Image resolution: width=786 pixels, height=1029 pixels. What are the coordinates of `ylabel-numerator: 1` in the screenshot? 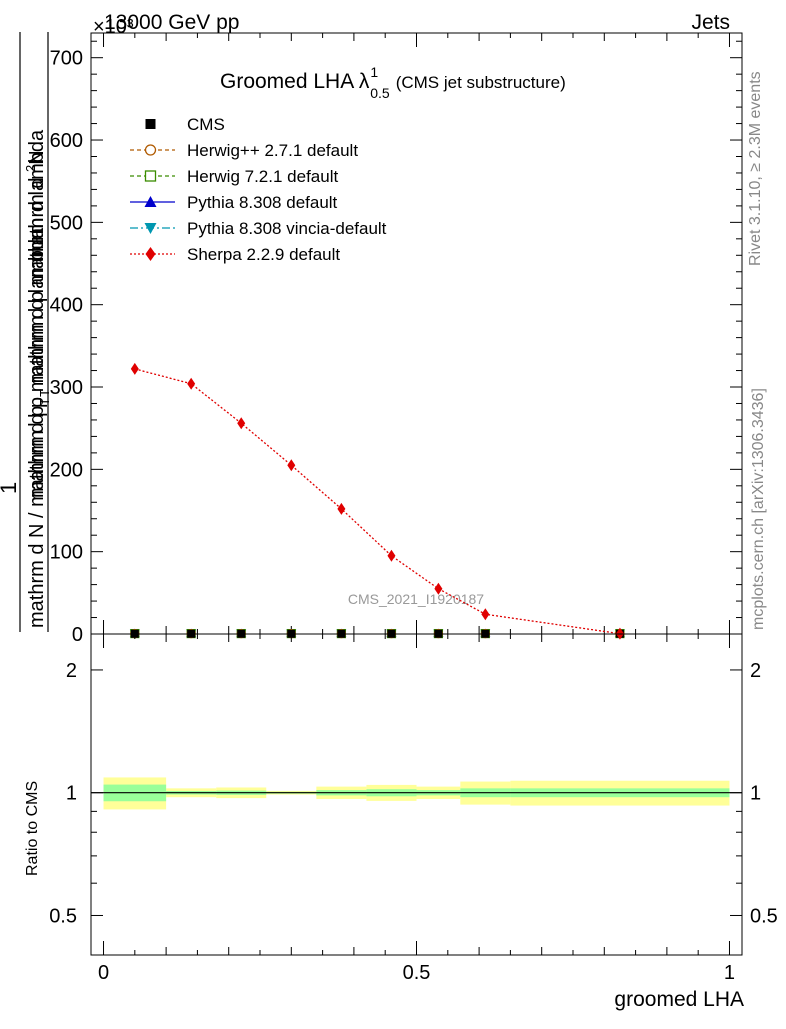 It's located at (10, 488).